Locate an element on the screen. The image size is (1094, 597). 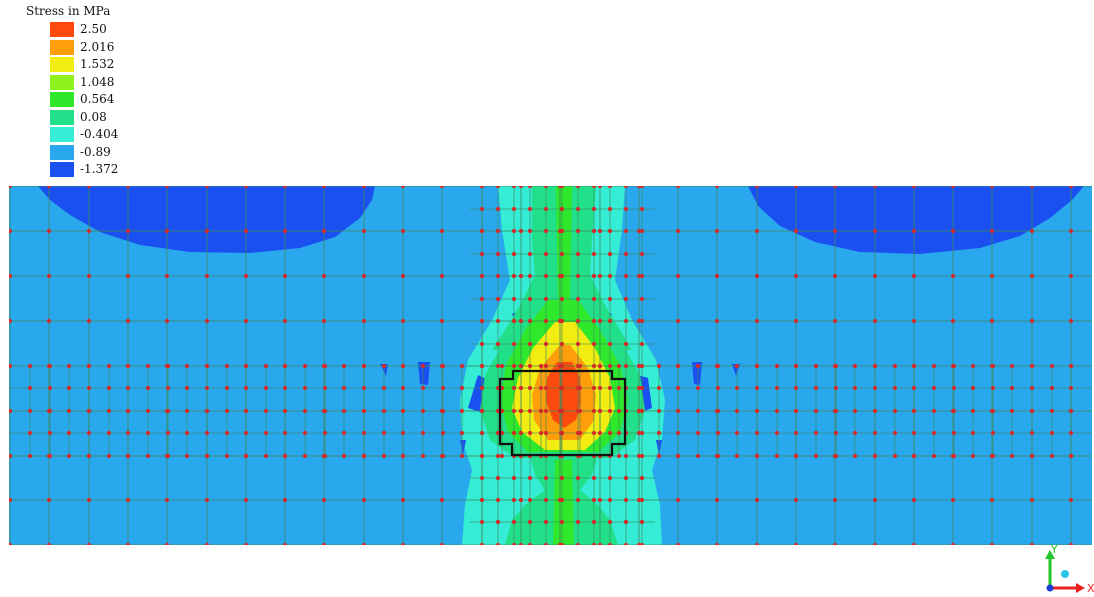
legend-row: 0.564 is located at coordinates (70, 100).